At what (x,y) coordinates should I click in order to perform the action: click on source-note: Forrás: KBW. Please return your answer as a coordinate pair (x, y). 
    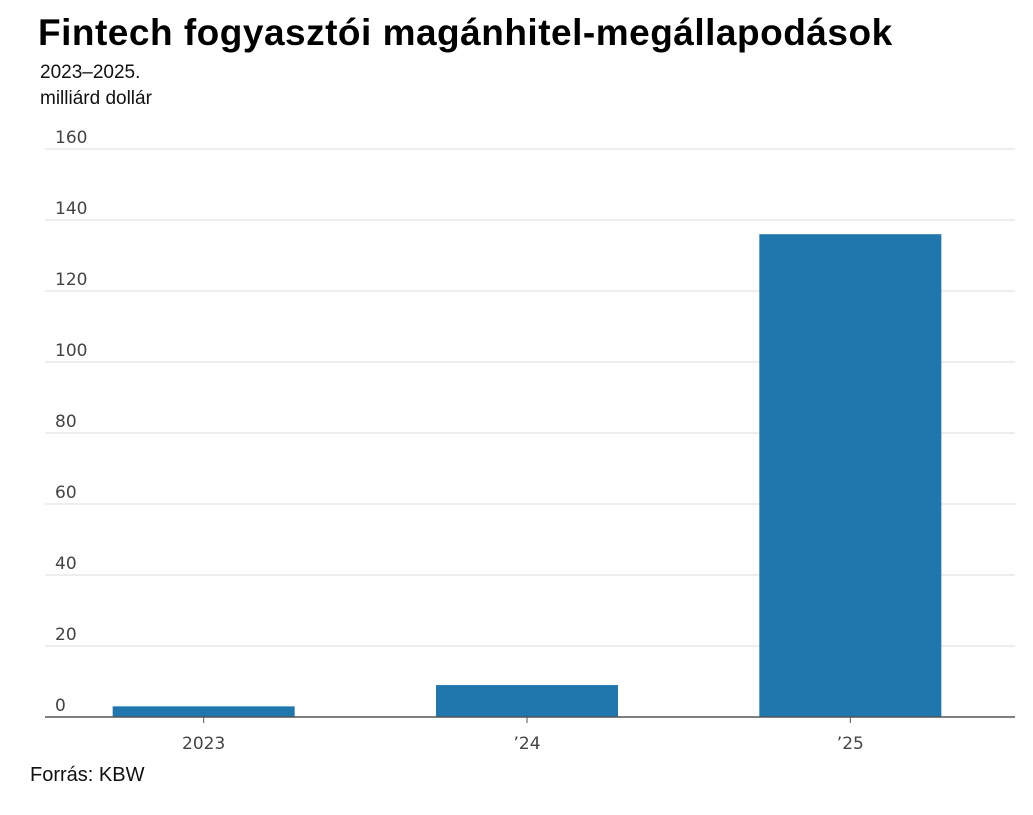
    Looking at the image, I should click on (87, 775).